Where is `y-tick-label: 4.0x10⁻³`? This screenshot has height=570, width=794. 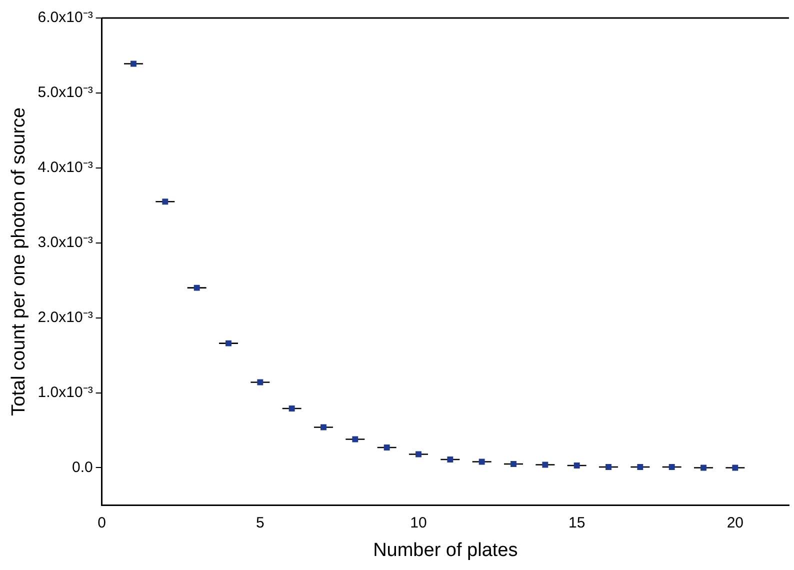
y-tick-label: 4.0x10⁻³ is located at coordinates (65, 167).